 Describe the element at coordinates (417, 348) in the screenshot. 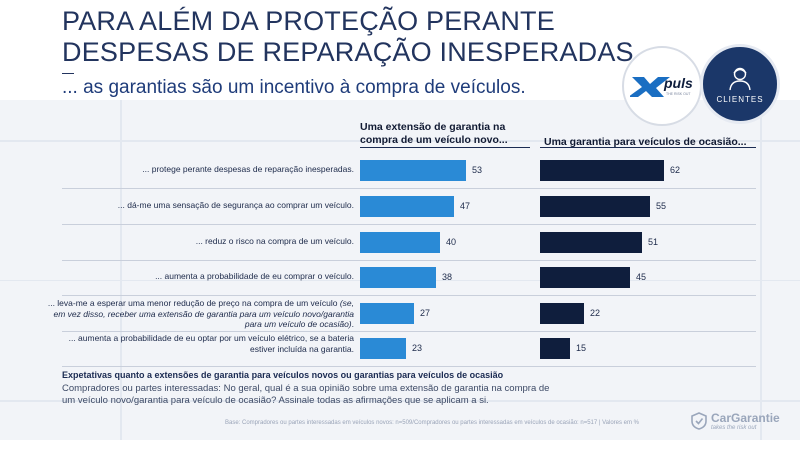

I see `bar-value-label: 23` at that location.